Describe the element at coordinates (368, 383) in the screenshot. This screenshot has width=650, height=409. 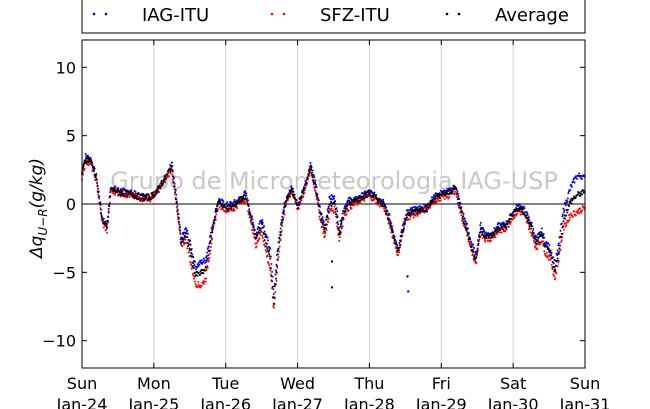
I see `x-tick-day-label: Thu` at that location.